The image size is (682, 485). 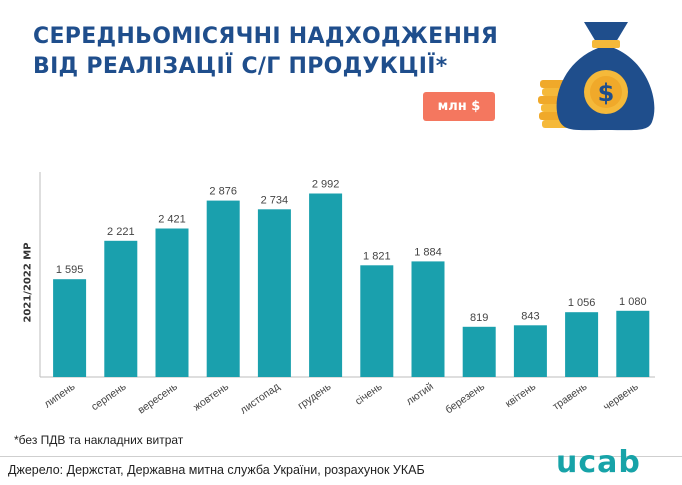 I want to click on bar-січень, so click(x=377, y=321).